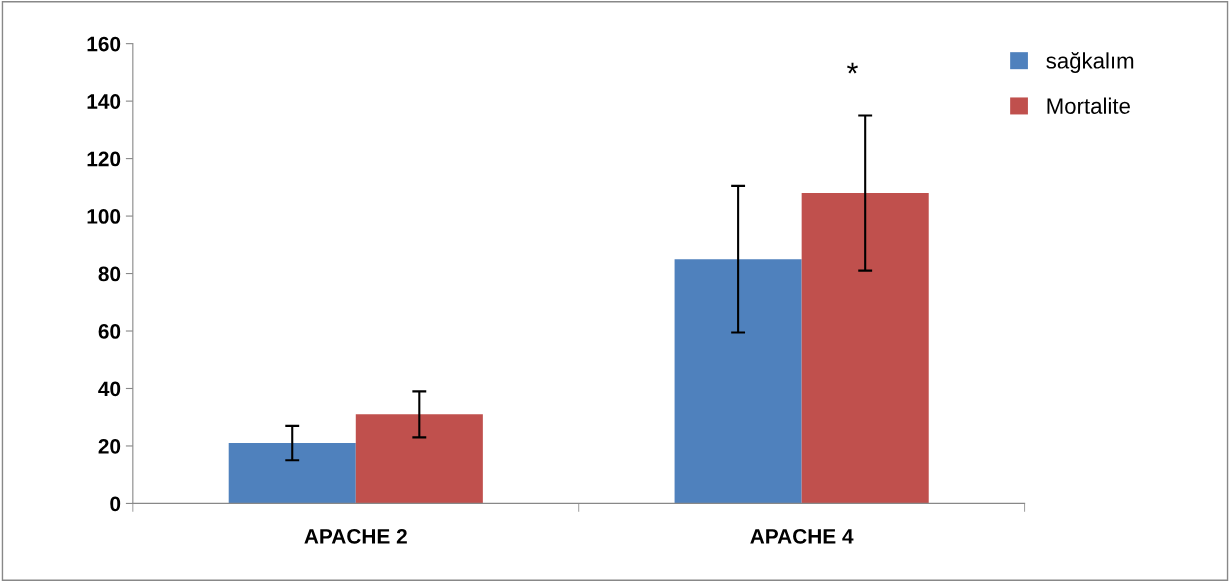 Image resolution: width=1230 pixels, height=582 pixels. What do you see at coordinates (104, 101) in the screenshot?
I see `y-tick-label: 140` at bounding box center [104, 101].